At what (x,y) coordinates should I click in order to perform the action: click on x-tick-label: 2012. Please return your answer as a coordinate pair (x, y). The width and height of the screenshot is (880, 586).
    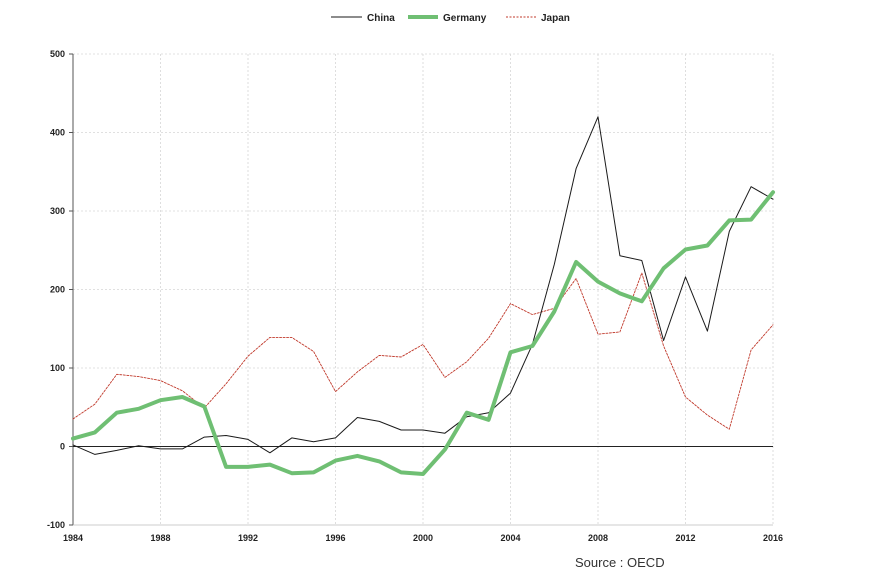
    Looking at the image, I should click on (685, 538).